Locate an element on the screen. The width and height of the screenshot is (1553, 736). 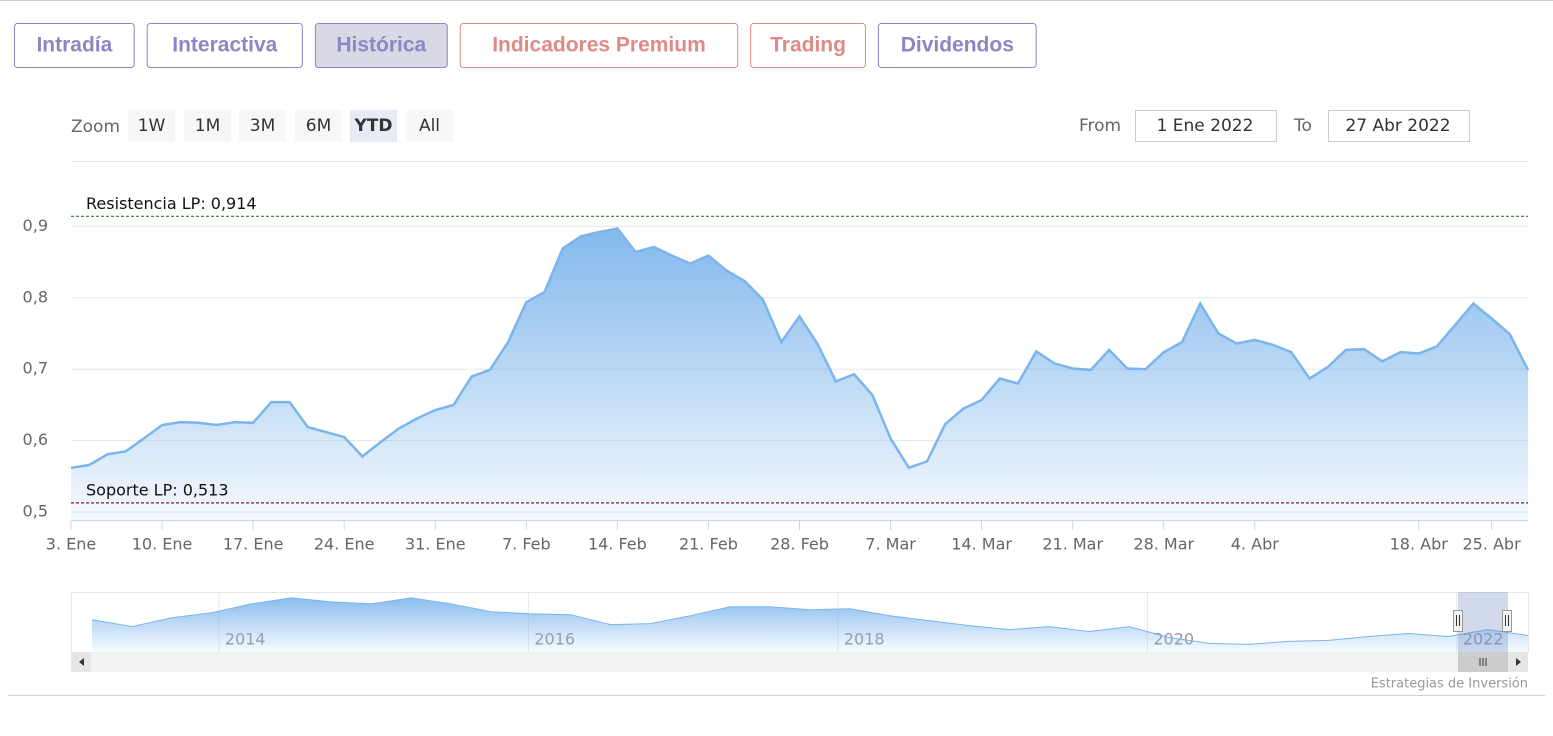
zoom-button-label: 1M is located at coordinates (207, 126).